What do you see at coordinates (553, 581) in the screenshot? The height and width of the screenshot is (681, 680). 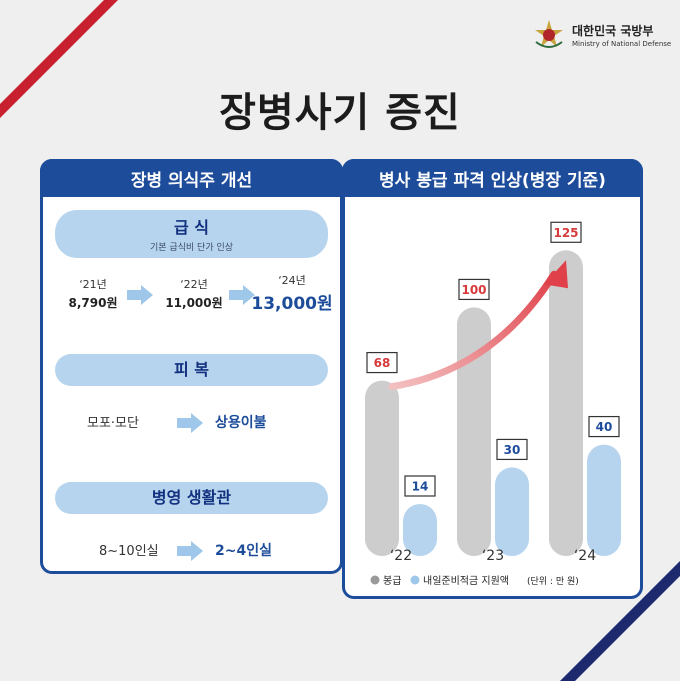 I see `unit-note: (단위 : 만 원)` at bounding box center [553, 581].